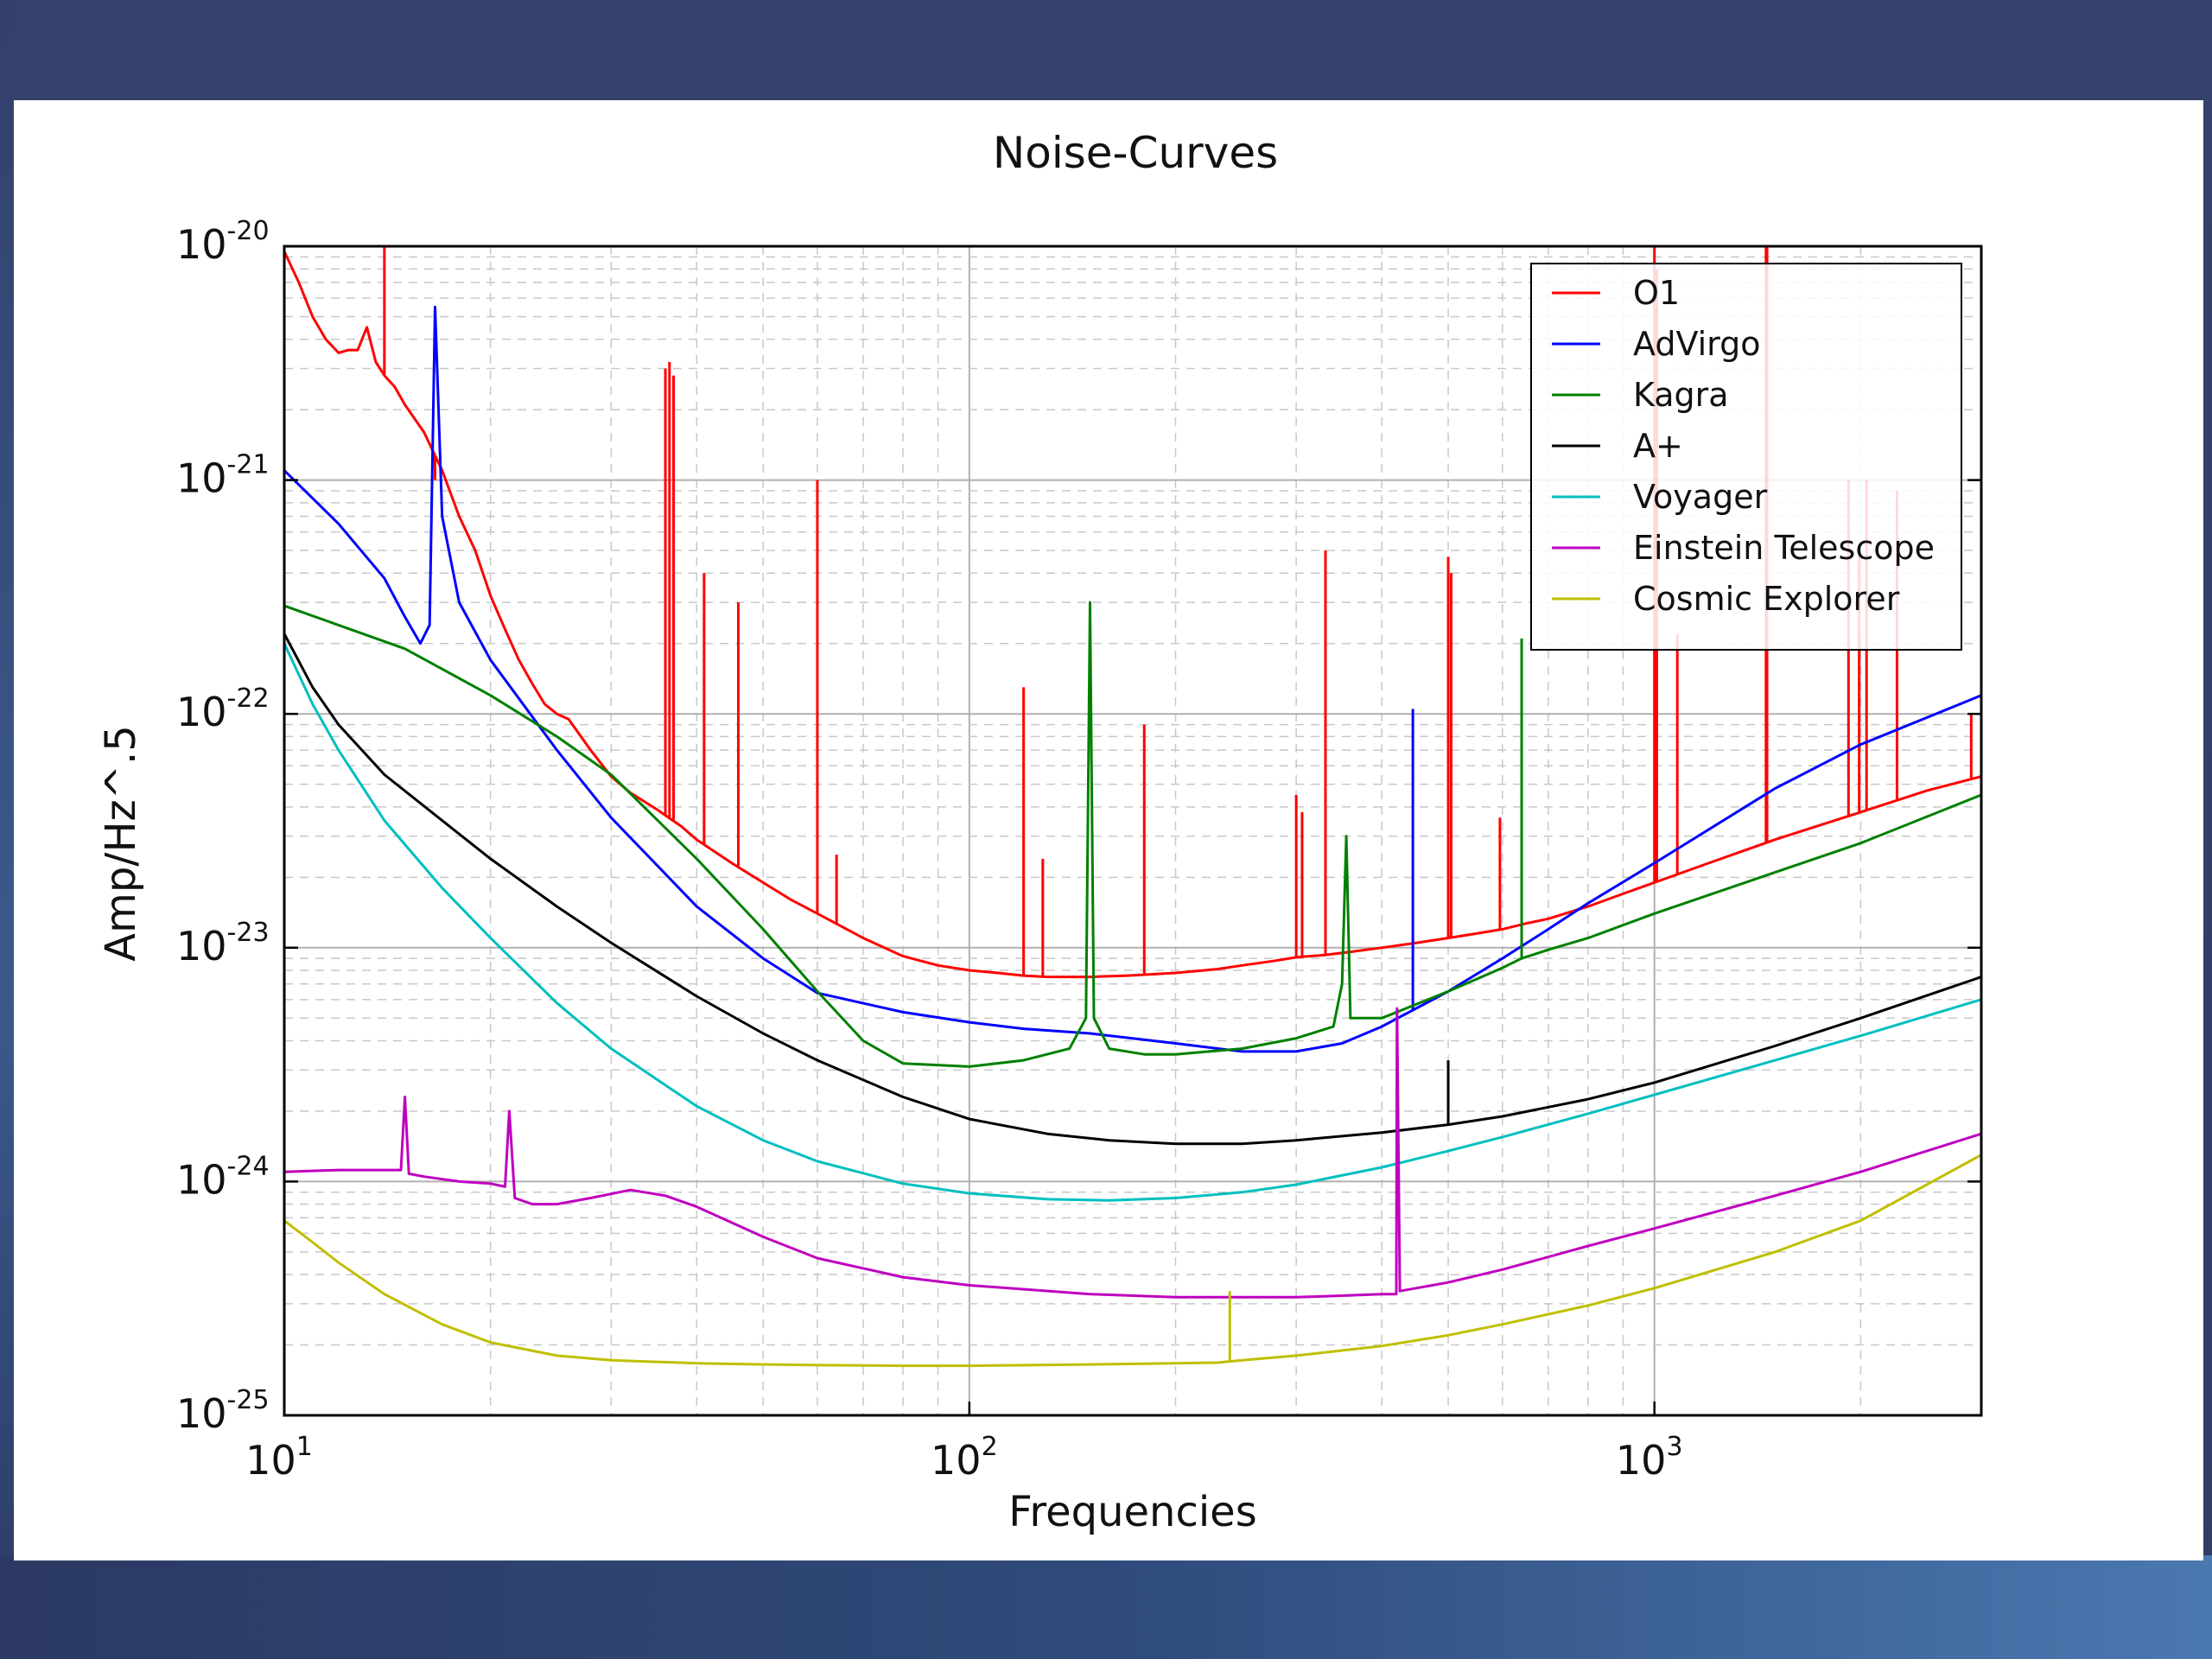  Describe the element at coordinates (121, 843) in the screenshot. I see `y-axis-label: Amp/Hz^.5` at that location.